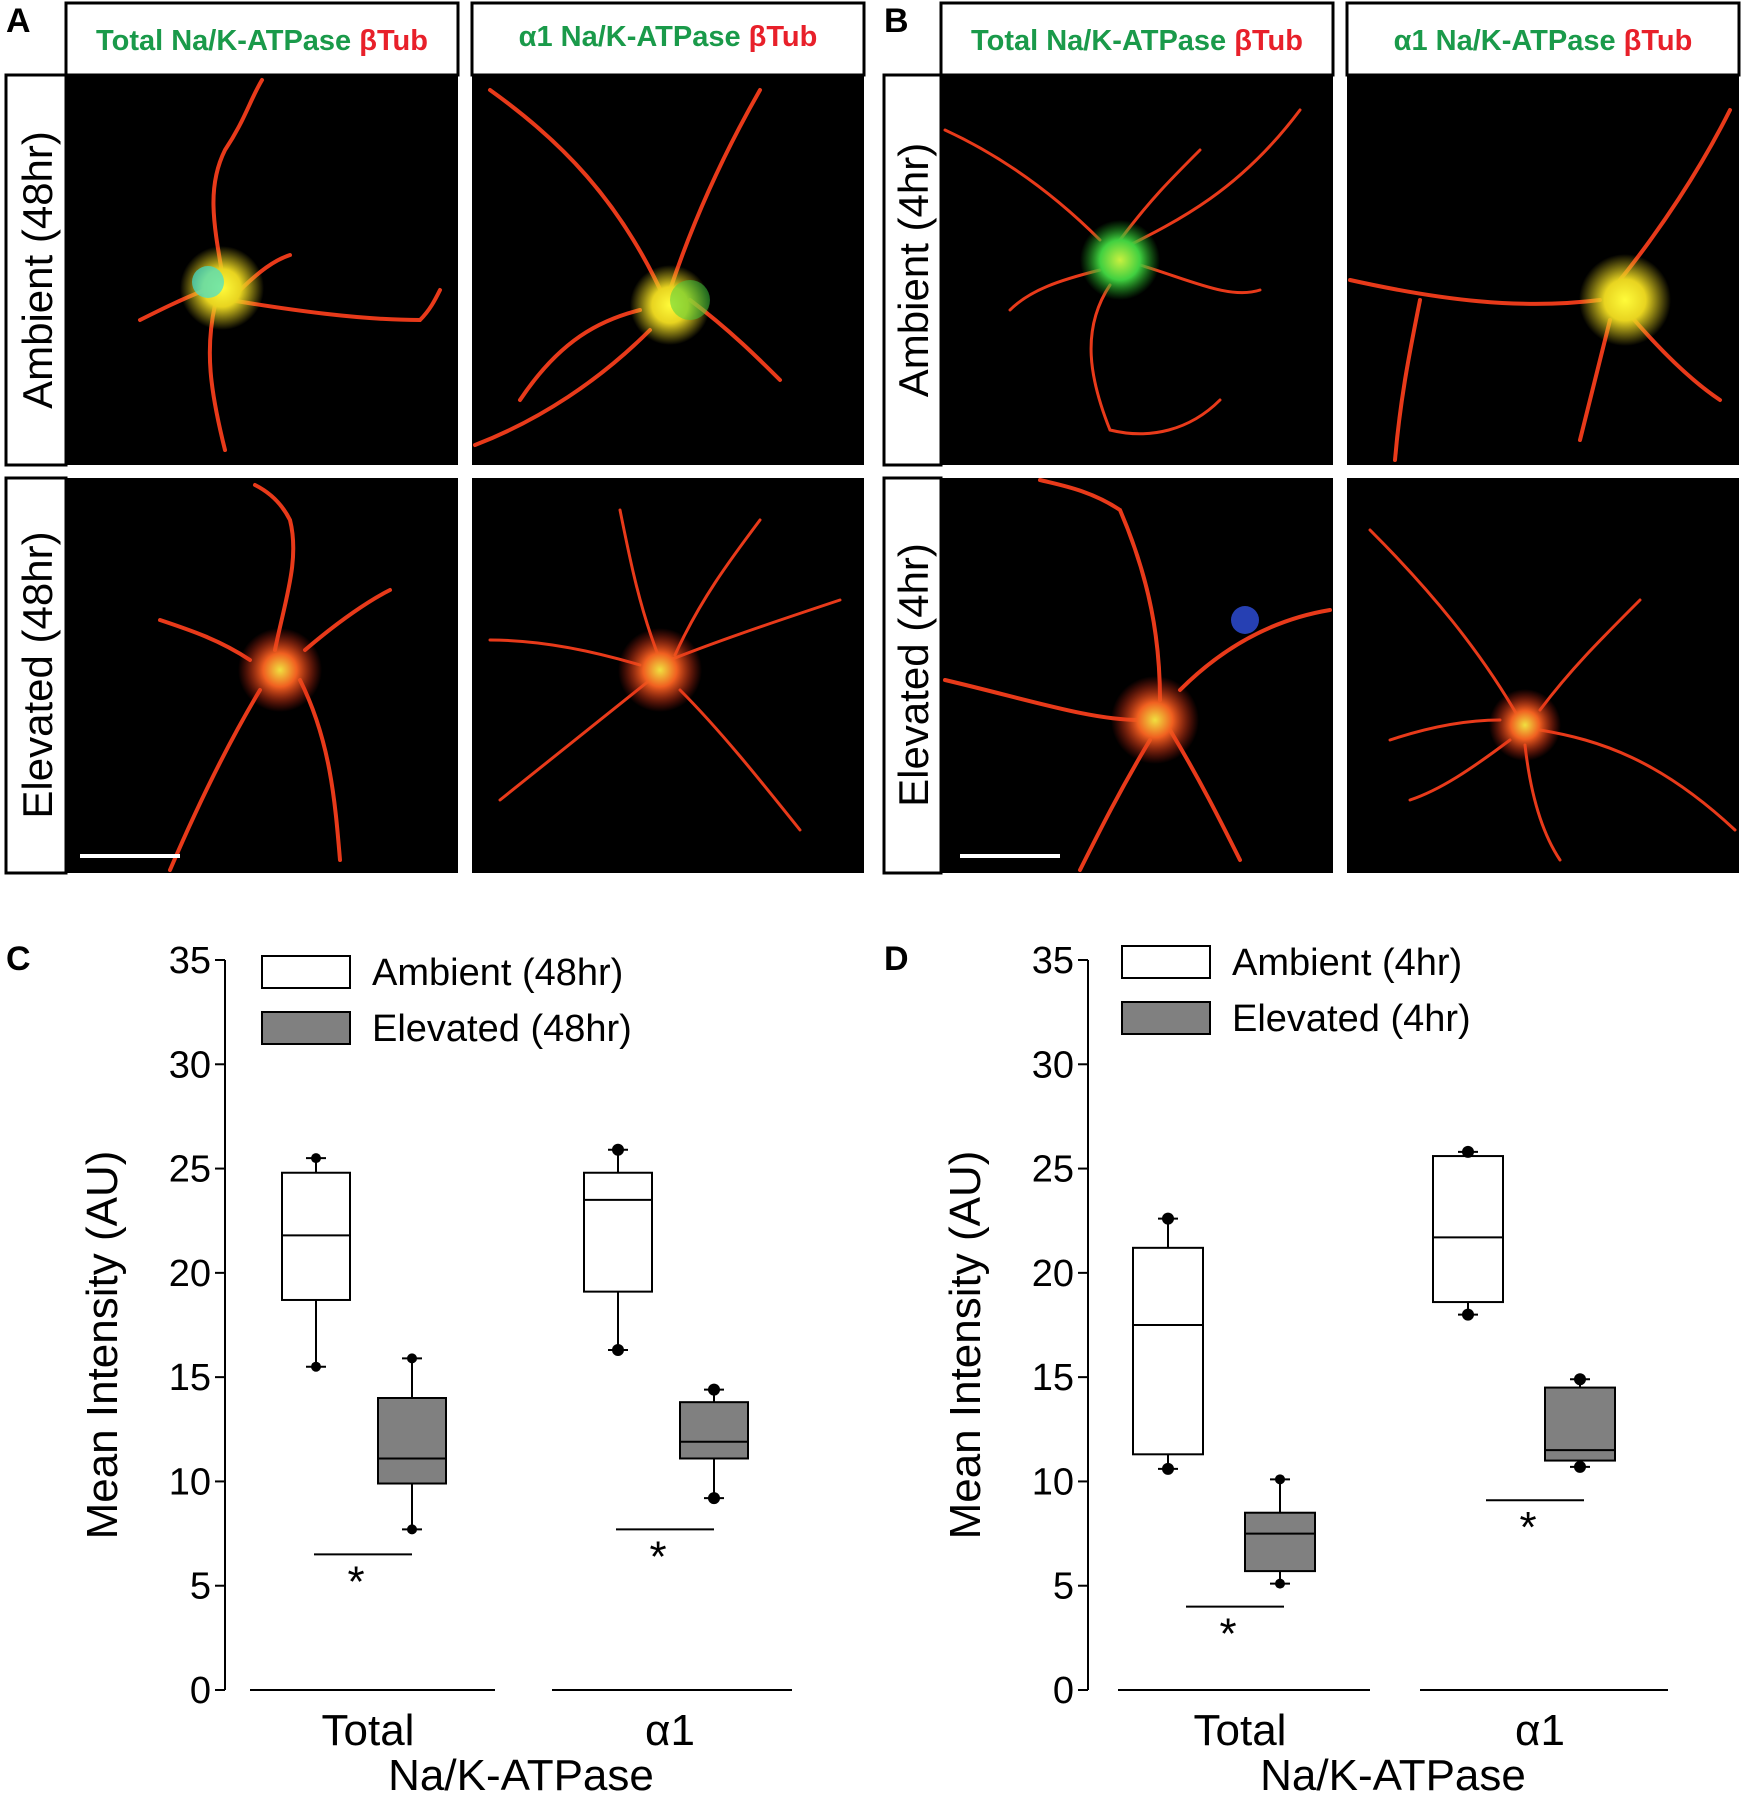 The width and height of the screenshot is (1745, 1794). Describe the element at coordinates (18, 21) in the screenshot. I see `panel-letter-a: A` at that location.